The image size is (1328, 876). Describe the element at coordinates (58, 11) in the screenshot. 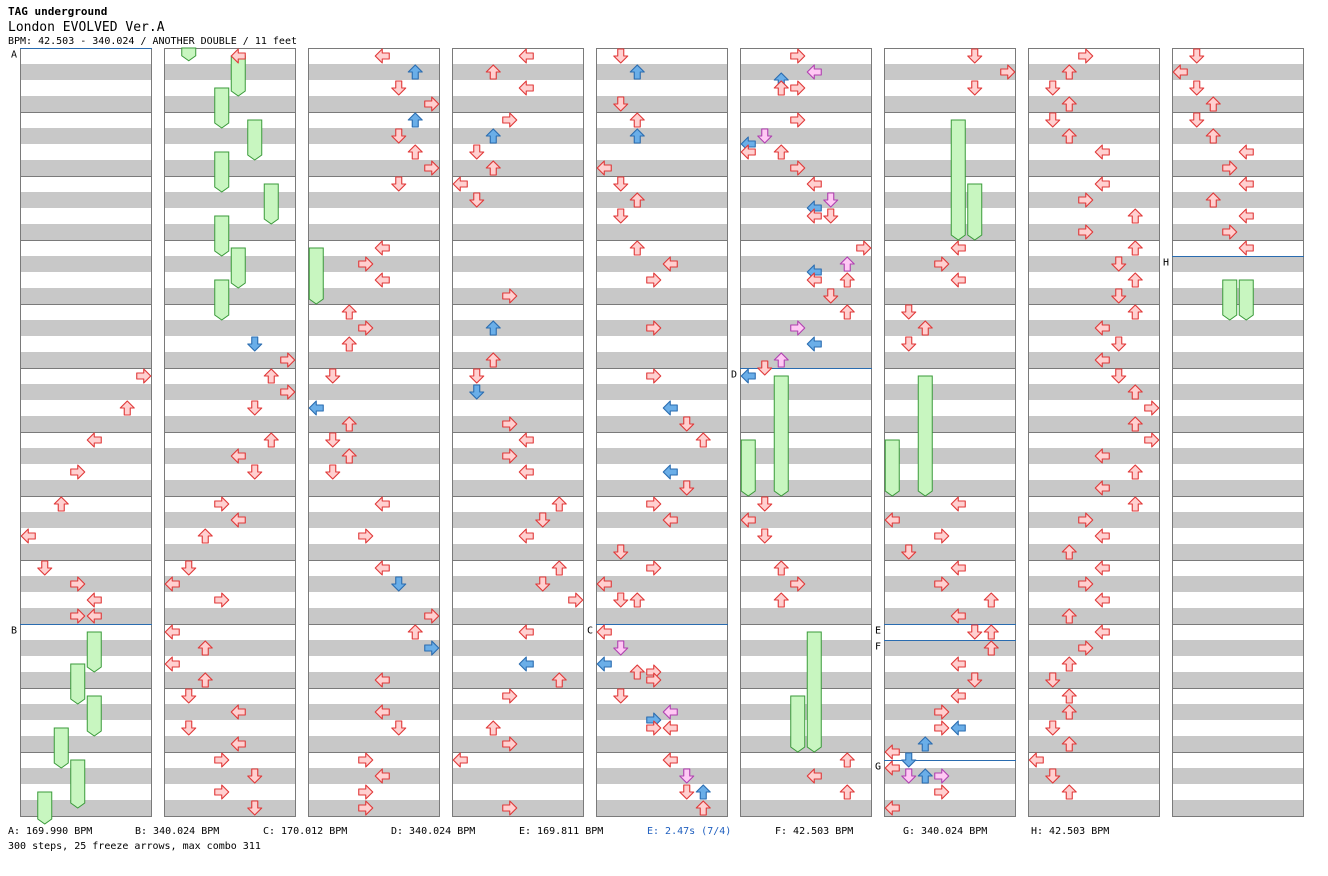

I see `artist-name: TAG underground` at that location.